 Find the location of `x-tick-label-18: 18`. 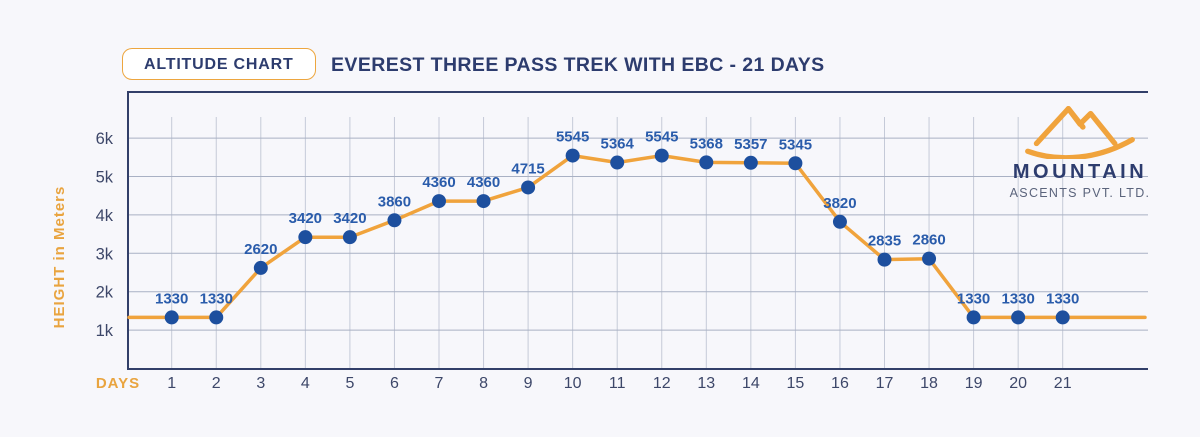

x-tick-label-18: 18 is located at coordinates (929, 383).